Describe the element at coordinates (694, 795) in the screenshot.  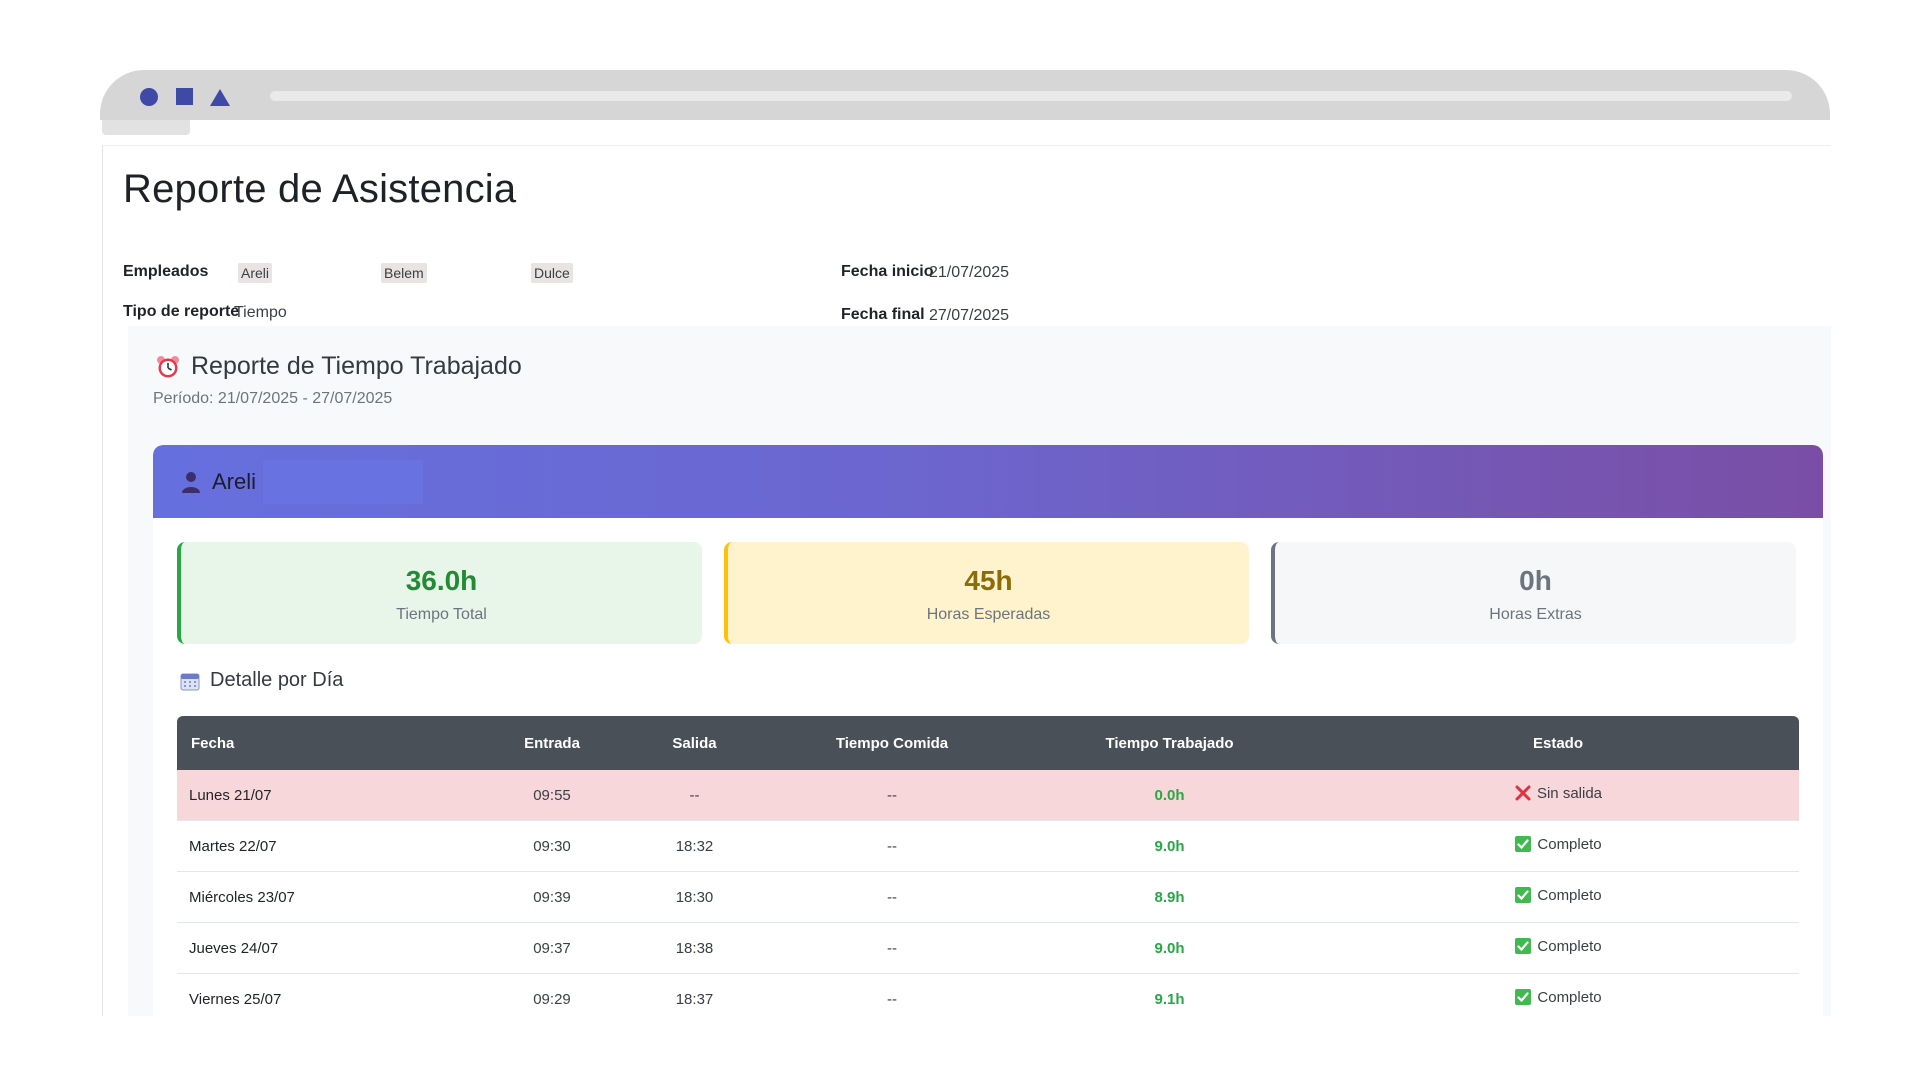
I see `cell-salida: --` at that location.